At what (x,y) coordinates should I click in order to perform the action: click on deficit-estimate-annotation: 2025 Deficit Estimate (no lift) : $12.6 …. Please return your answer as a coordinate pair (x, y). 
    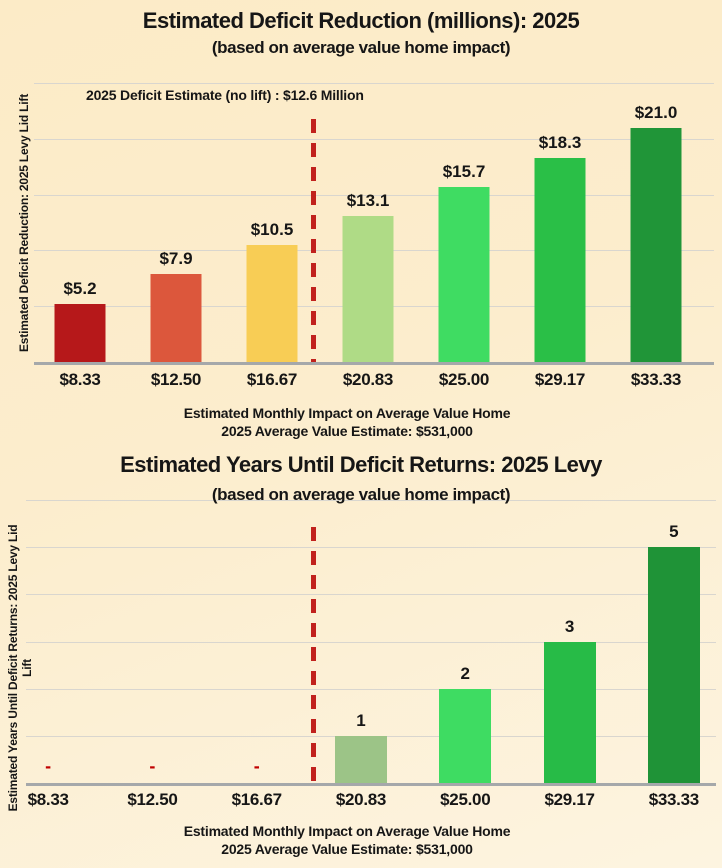
    Looking at the image, I should click on (225, 95).